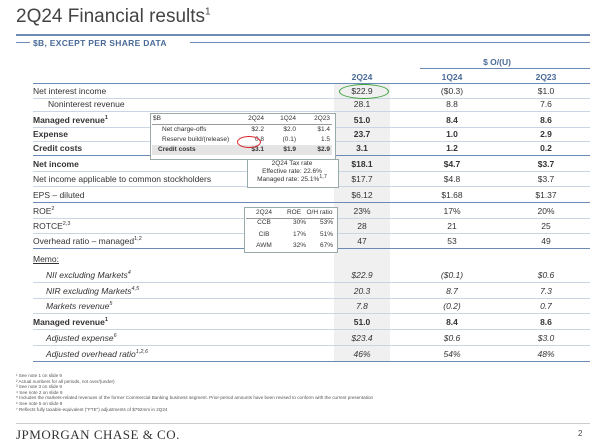  Describe the element at coordinates (59, 195) in the screenshot. I see `row-label: EPS – diluted` at that location.